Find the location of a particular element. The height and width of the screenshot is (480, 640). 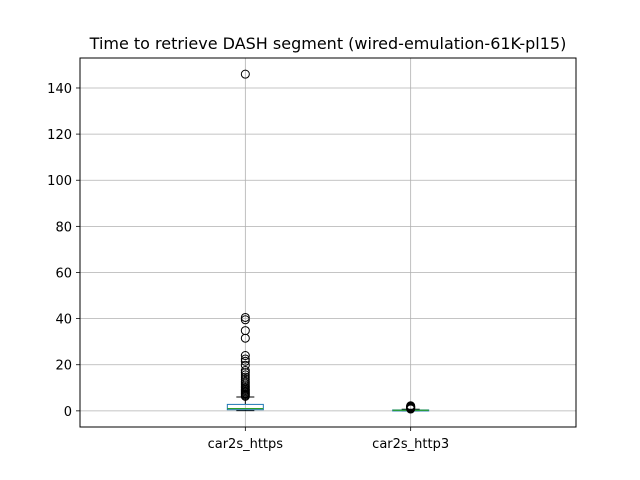

y-tick-label: 40 is located at coordinates (63, 320).